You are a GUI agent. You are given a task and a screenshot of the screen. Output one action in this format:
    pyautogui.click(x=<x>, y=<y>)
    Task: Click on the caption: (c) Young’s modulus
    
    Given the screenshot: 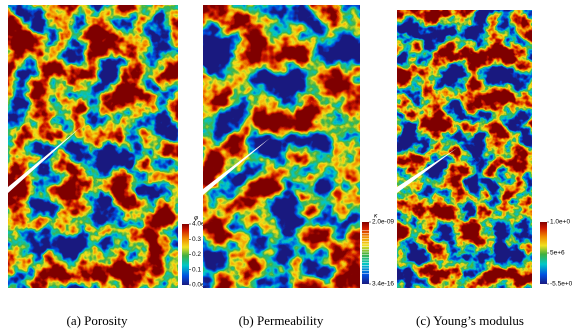 What is the action you would take?
    pyautogui.click(x=470, y=320)
    